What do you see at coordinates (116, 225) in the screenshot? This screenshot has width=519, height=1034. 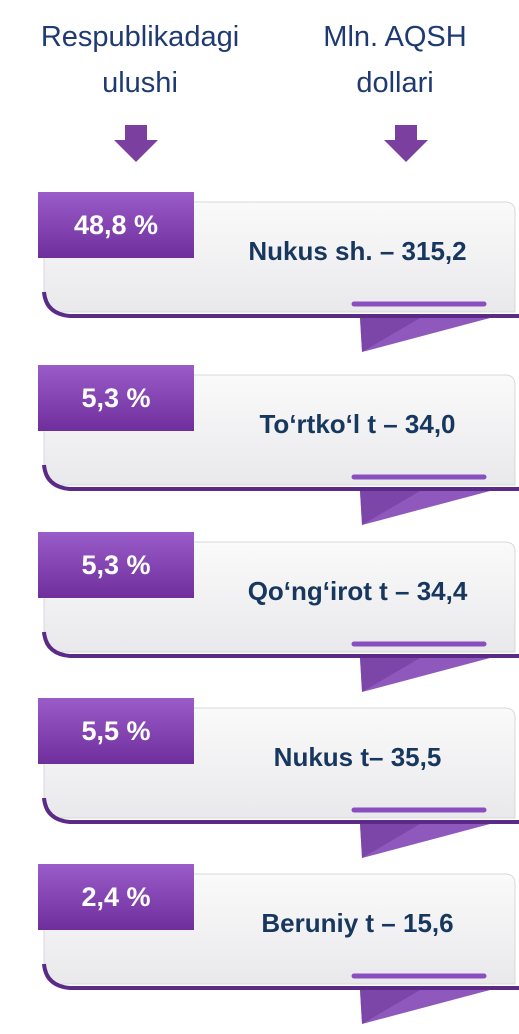 I see `percent-tag: 48,8 %` at bounding box center [116, 225].